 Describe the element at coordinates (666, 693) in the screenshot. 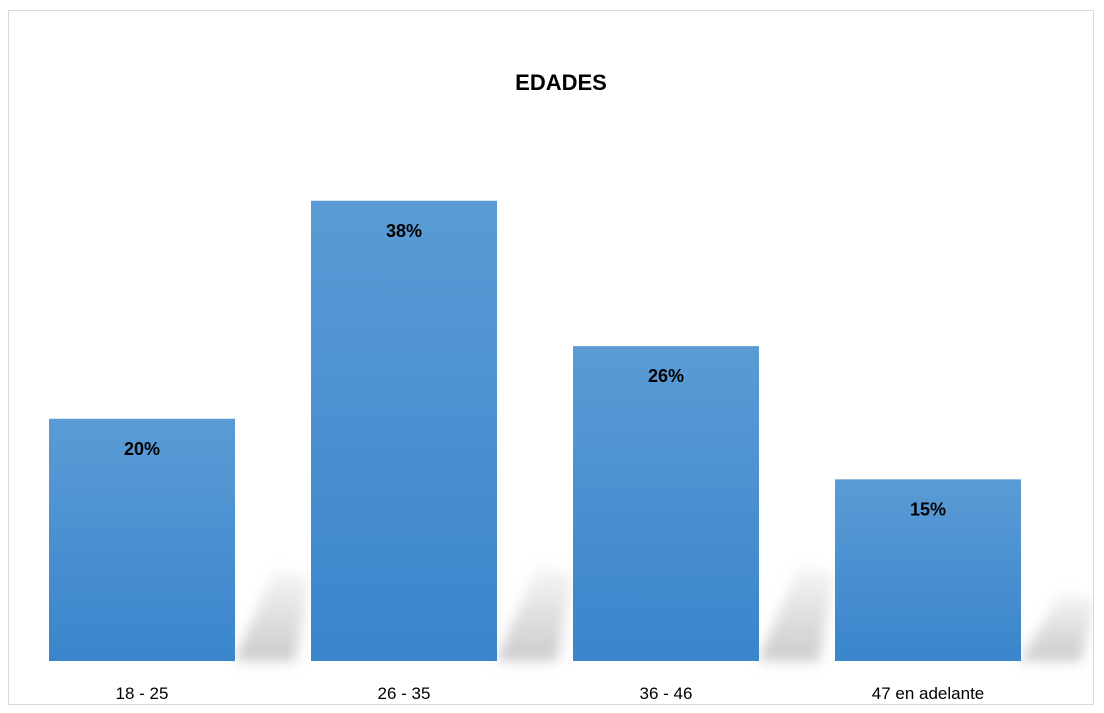

I see `category-label: 36 - 46` at that location.